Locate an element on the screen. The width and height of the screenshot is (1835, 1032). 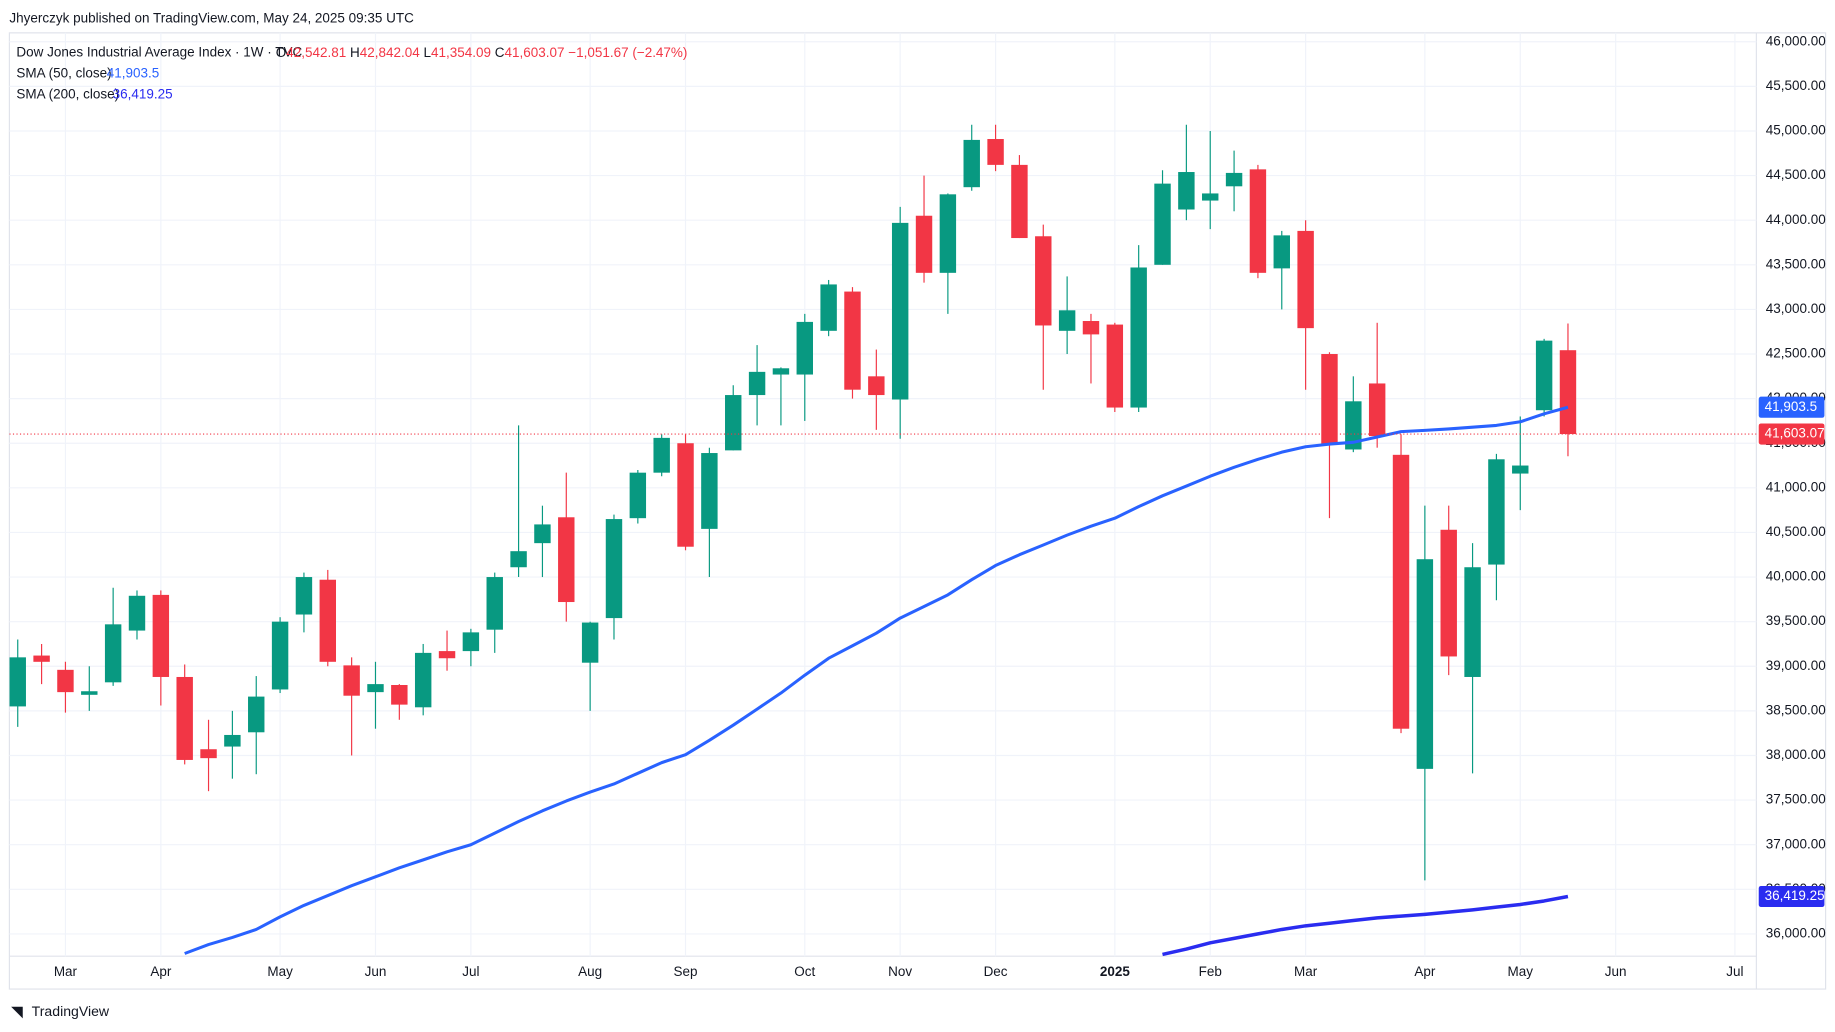
y-tick-label: 37,000.00 is located at coordinates (1796, 843).